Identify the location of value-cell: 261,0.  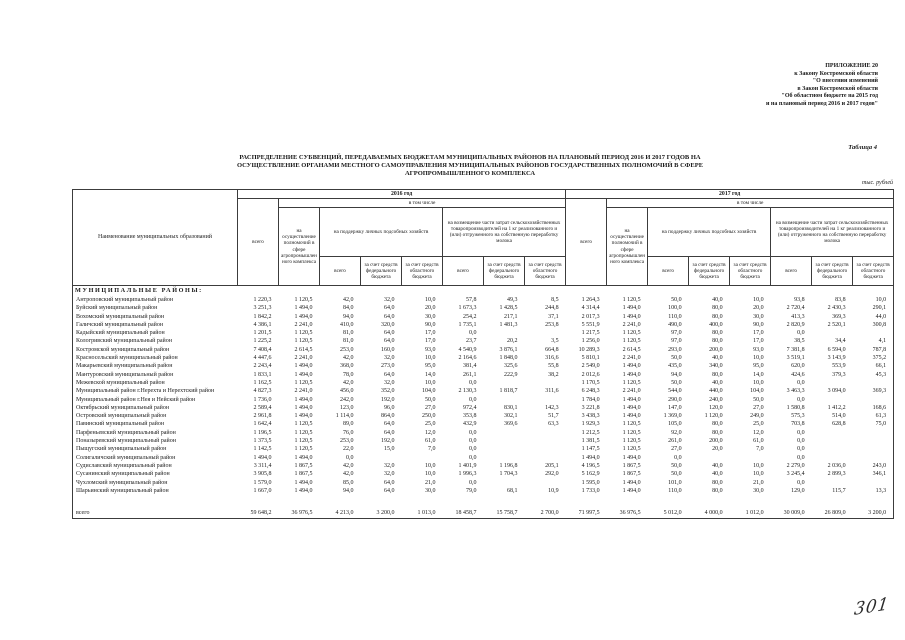
(675, 441).